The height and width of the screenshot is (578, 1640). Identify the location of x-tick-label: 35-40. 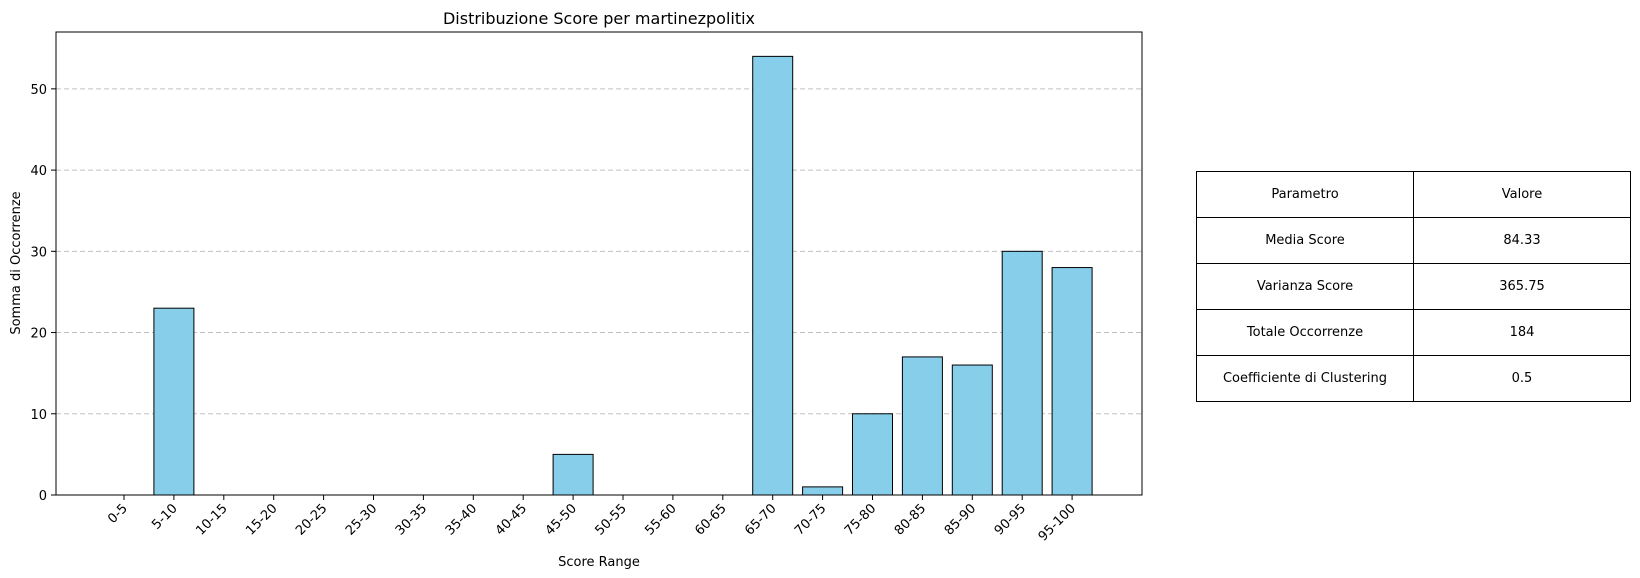
(461, 519).